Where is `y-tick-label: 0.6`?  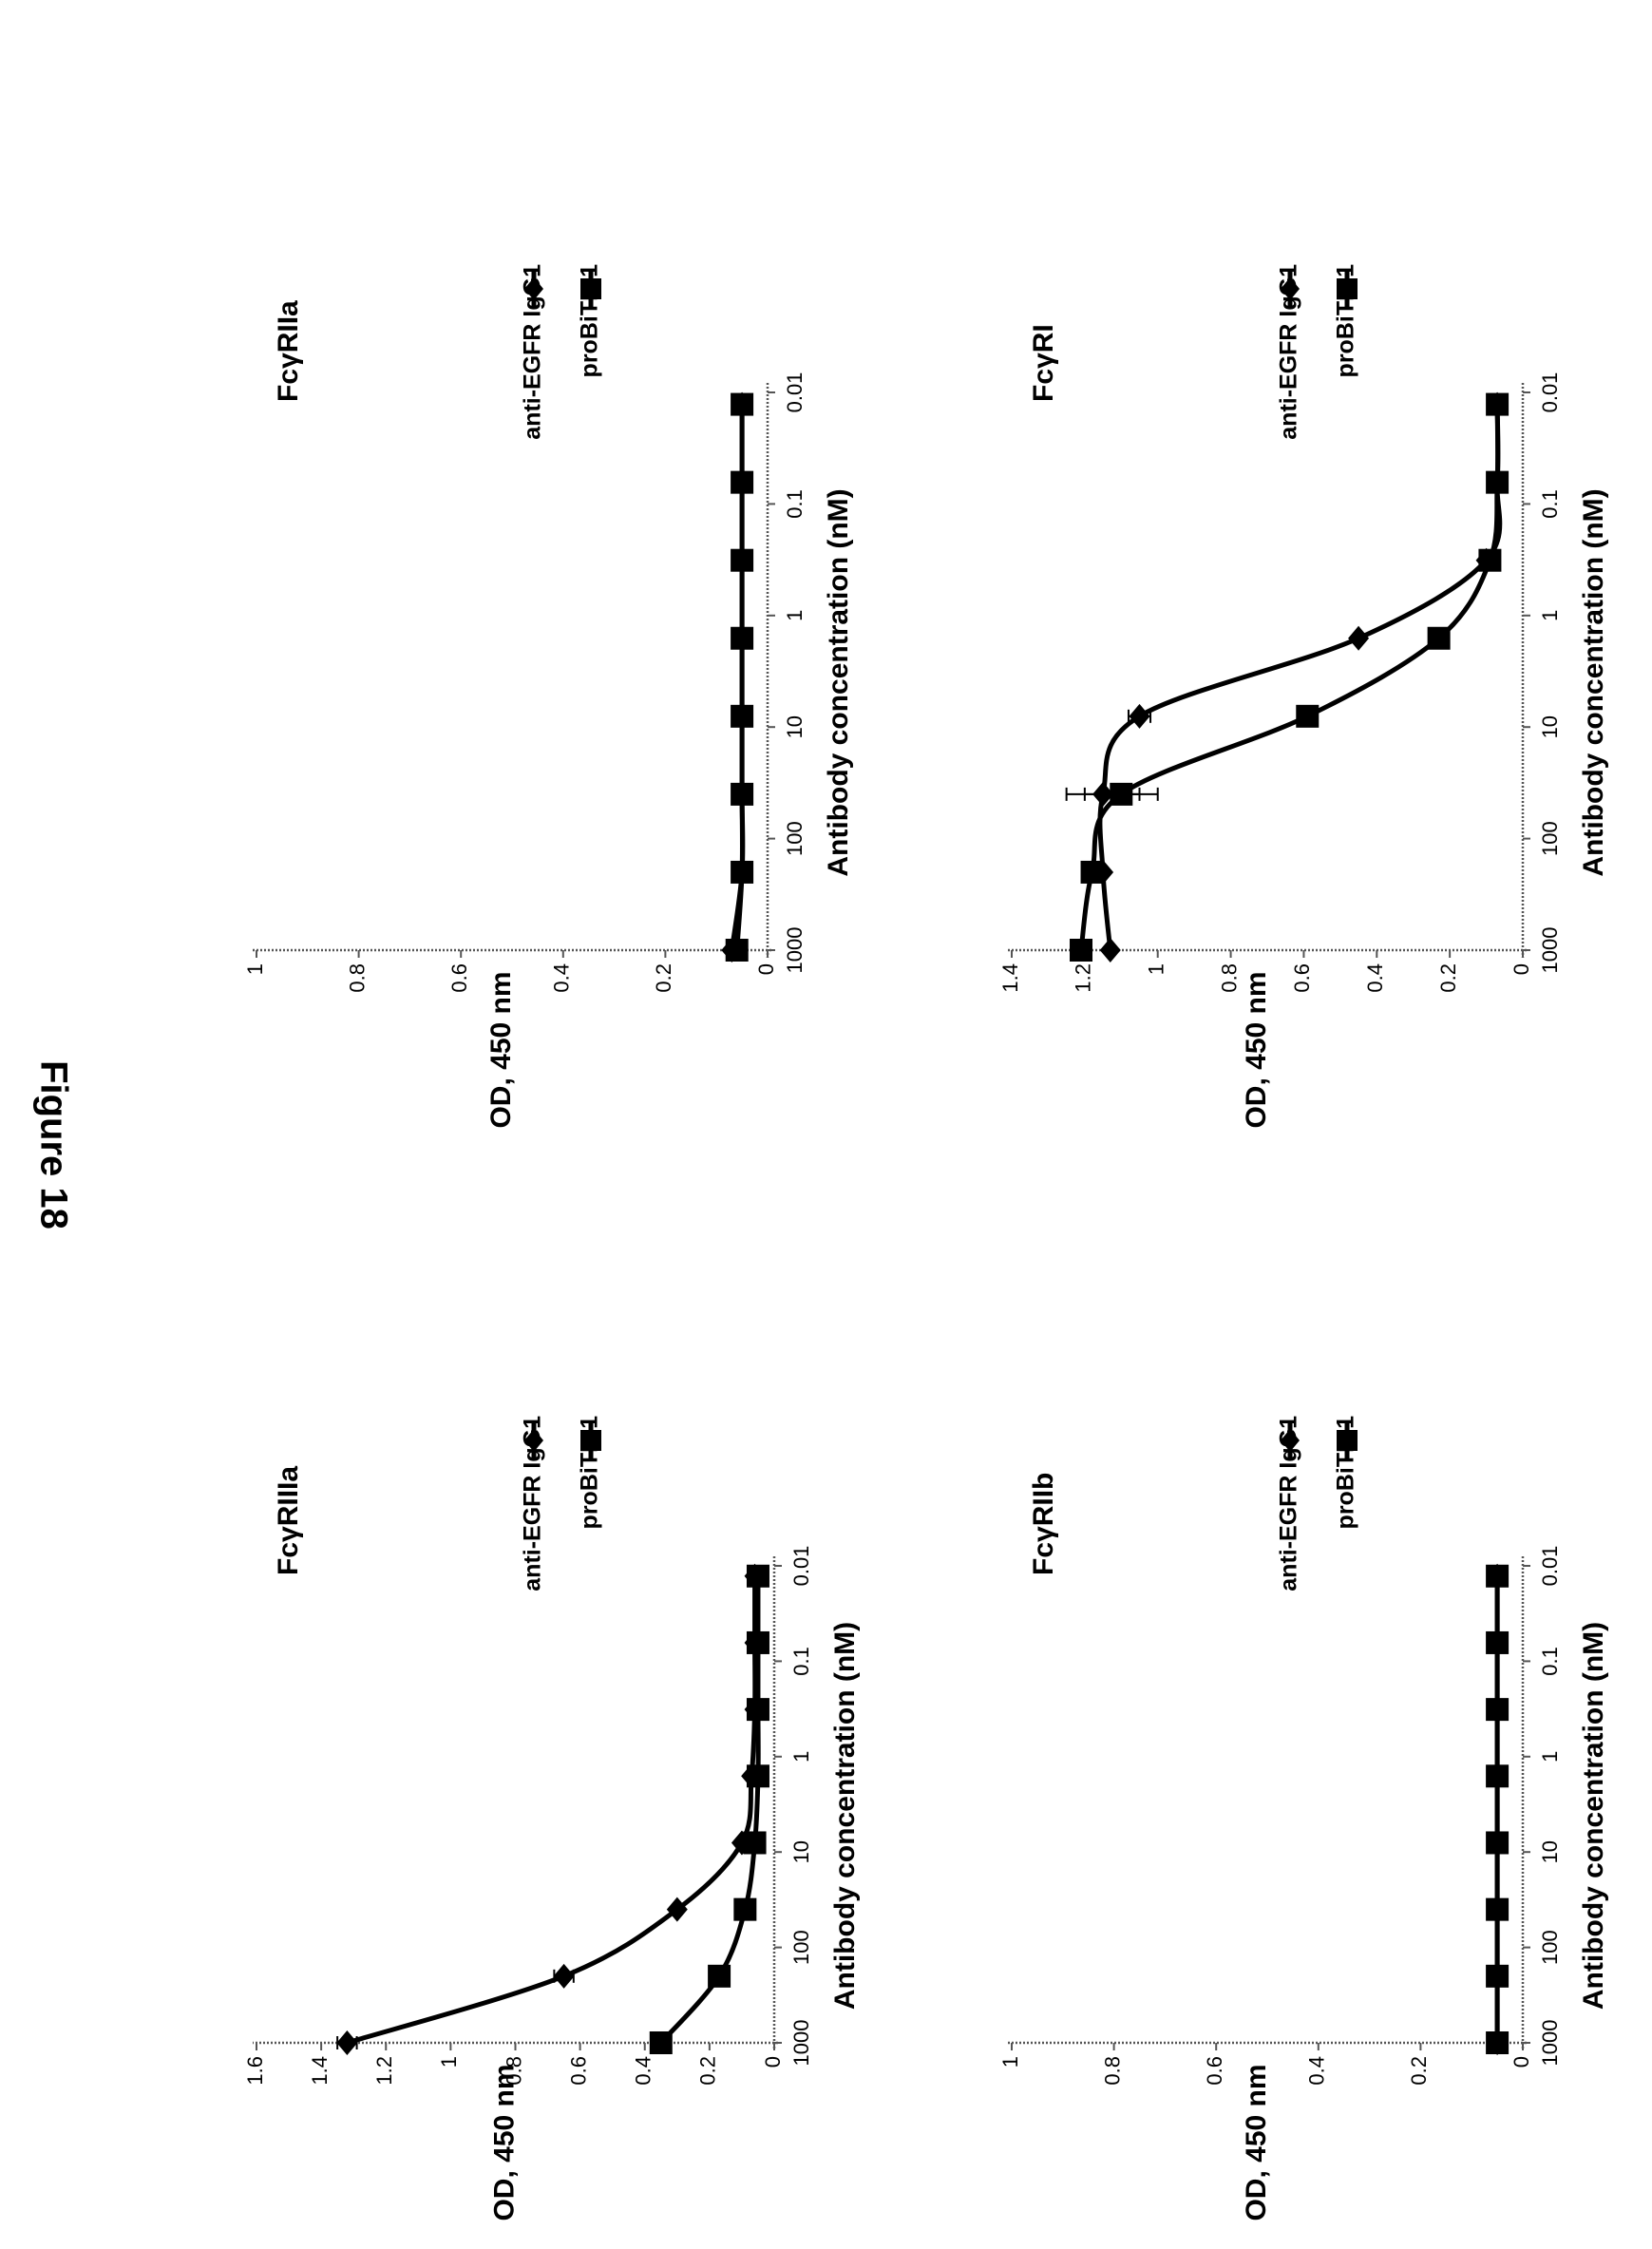
y-tick-label: 0.6 is located at coordinates (1214, 2071).